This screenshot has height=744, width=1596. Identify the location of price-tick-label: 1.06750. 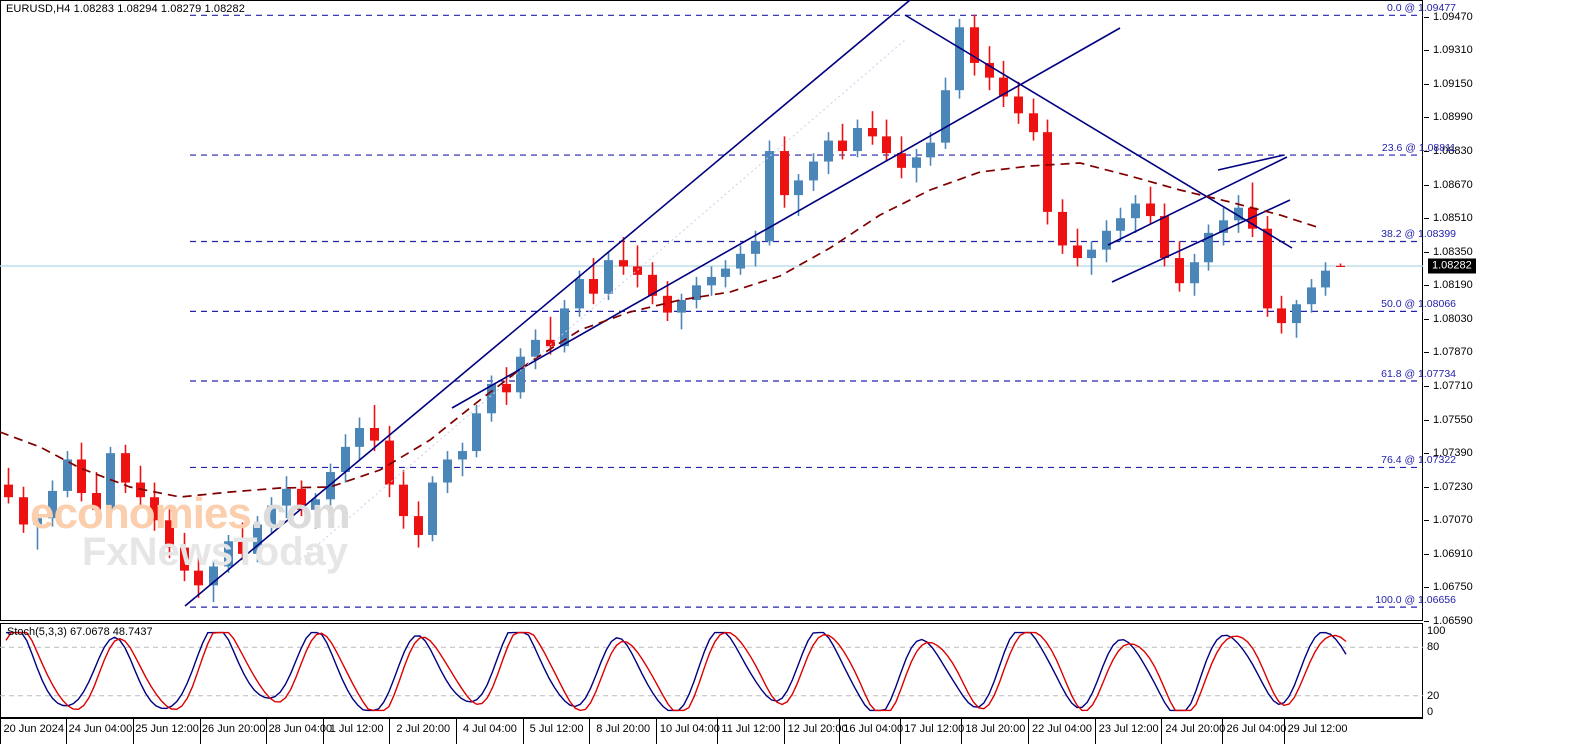
(1453, 587).